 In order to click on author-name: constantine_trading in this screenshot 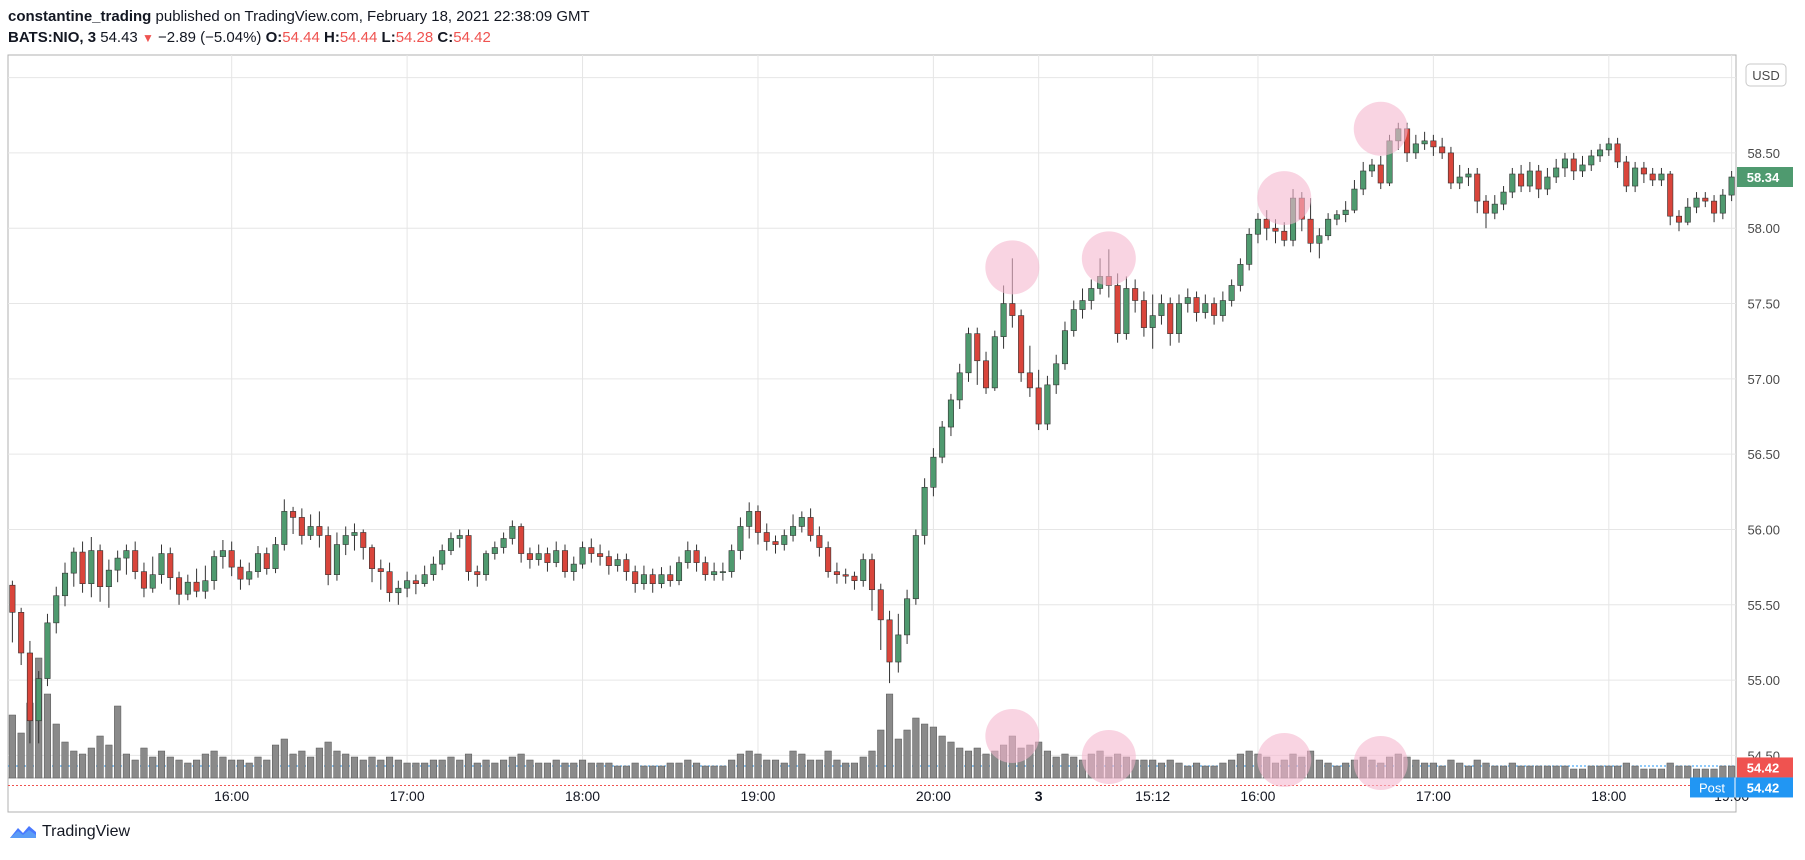, I will do `click(80, 16)`.